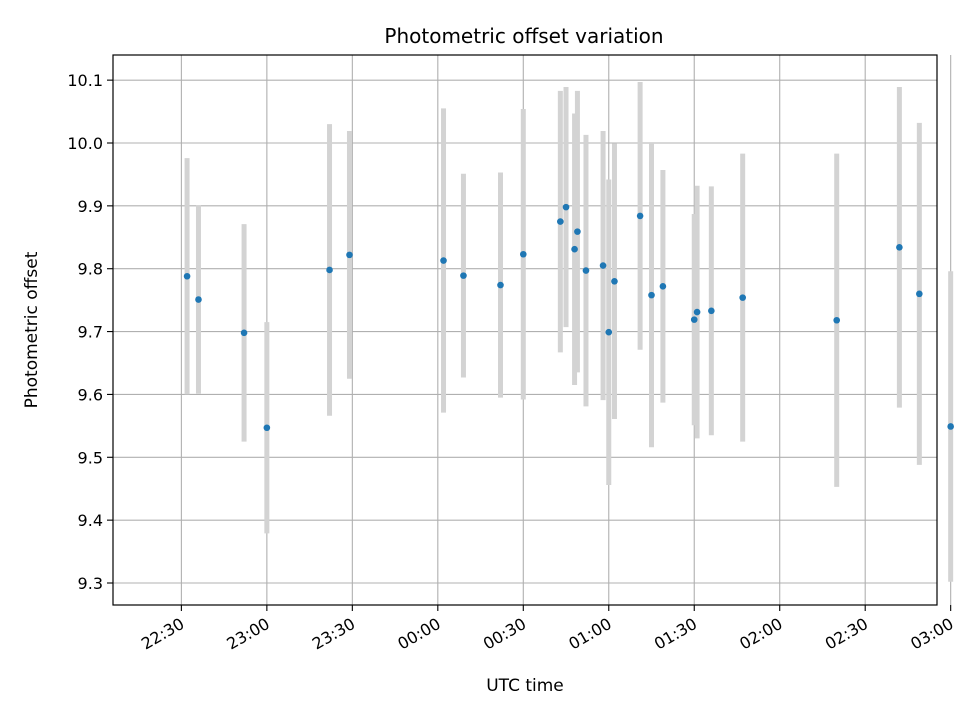  Describe the element at coordinates (846, 634) in the screenshot. I see `x-tick-label: 02:30` at that location.